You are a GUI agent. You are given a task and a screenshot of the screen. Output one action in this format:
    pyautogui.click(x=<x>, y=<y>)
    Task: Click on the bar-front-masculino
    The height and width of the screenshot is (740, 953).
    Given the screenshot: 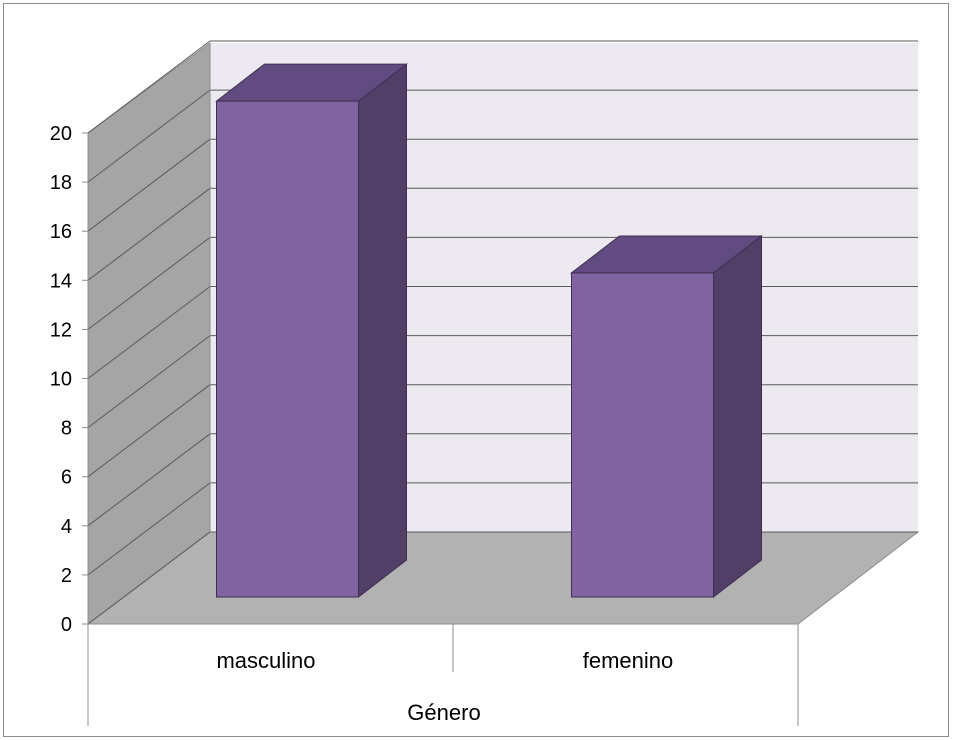 What is the action you would take?
    pyautogui.click(x=287, y=349)
    